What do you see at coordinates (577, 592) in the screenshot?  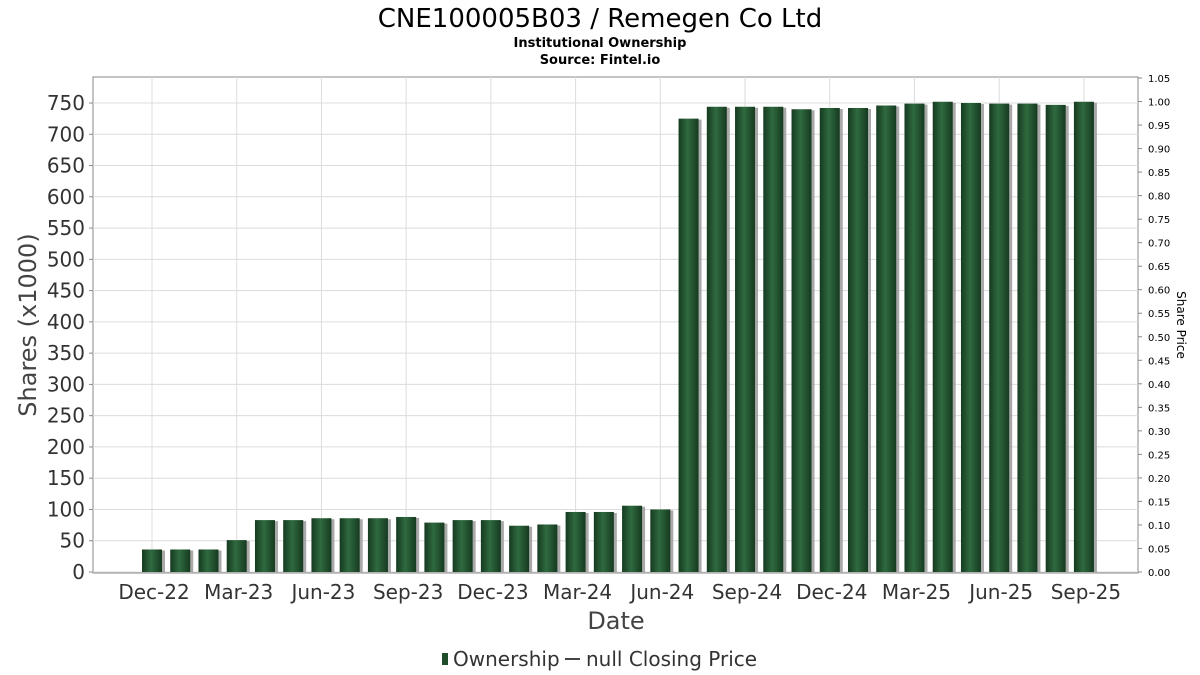 I see `x-tick-label: Mar-24` at bounding box center [577, 592].